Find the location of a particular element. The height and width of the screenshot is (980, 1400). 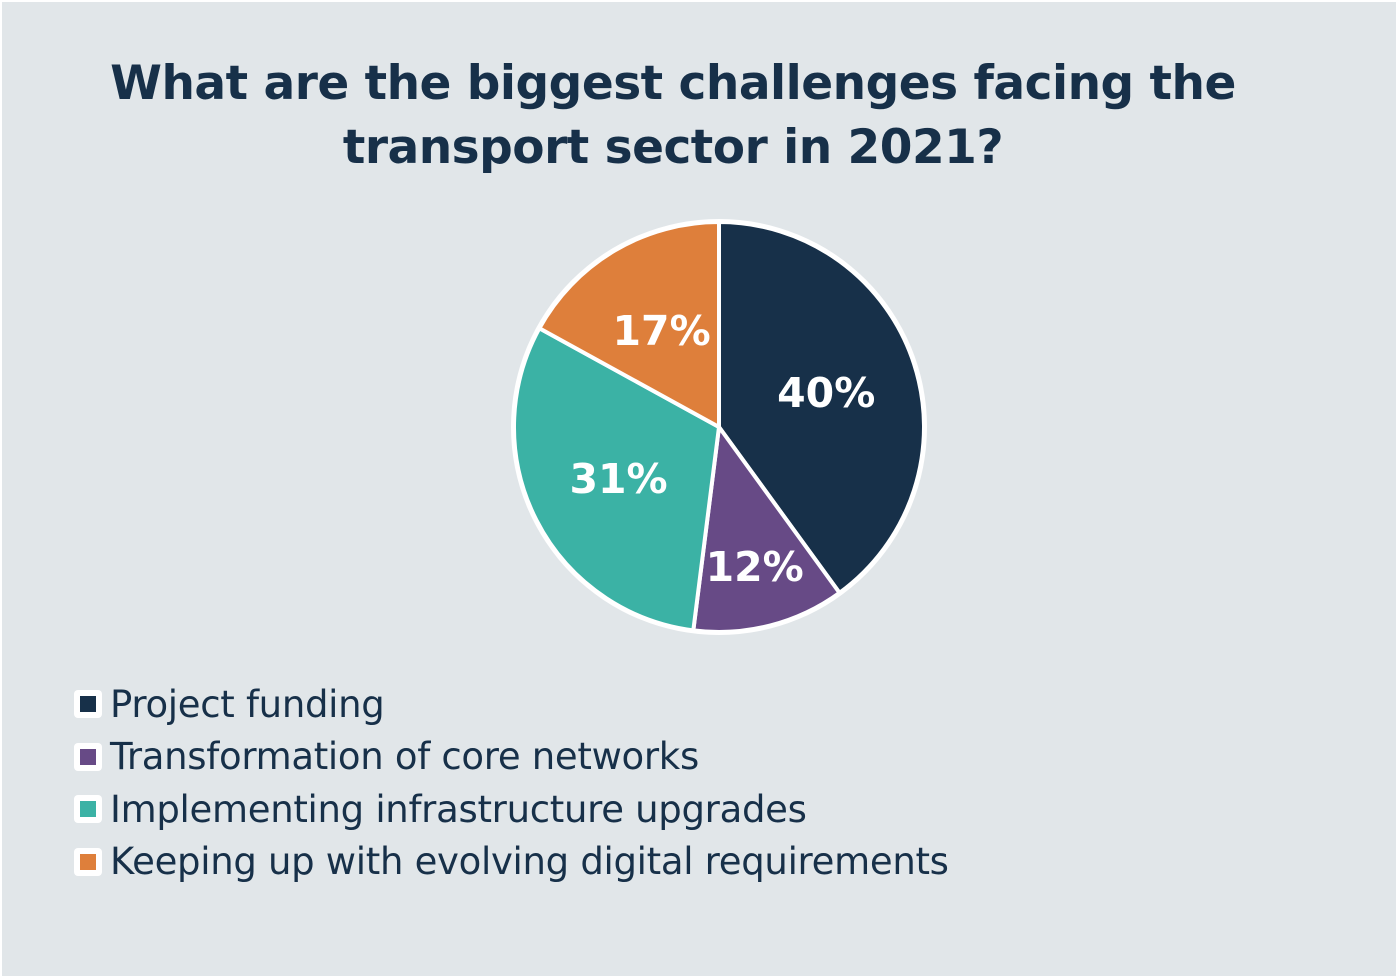

legend-label: Project funding is located at coordinates (247, 704).